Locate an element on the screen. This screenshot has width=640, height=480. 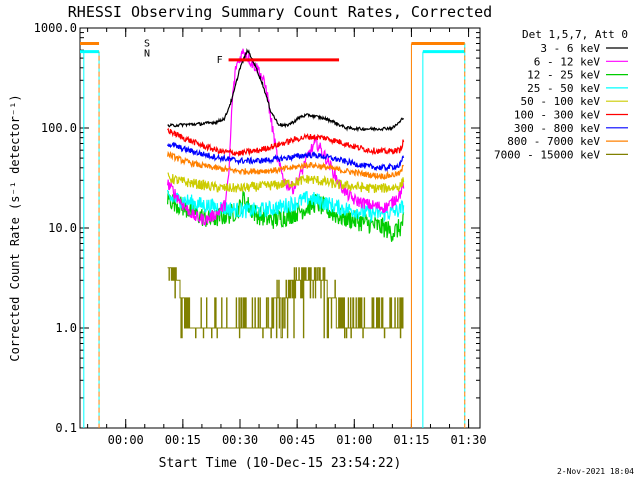
y-tick-label: 1.0 is located at coordinates (66, 328).